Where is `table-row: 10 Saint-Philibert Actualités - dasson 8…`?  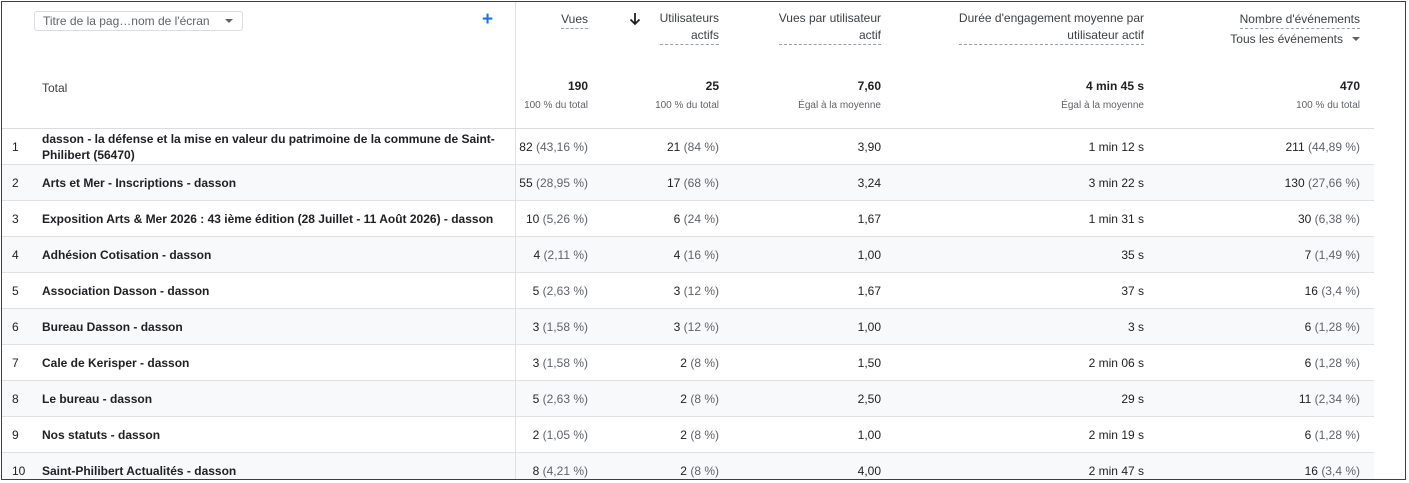
table-row: 10 Saint-Philibert Actualités - dasson 8… is located at coordinates (688, 465).